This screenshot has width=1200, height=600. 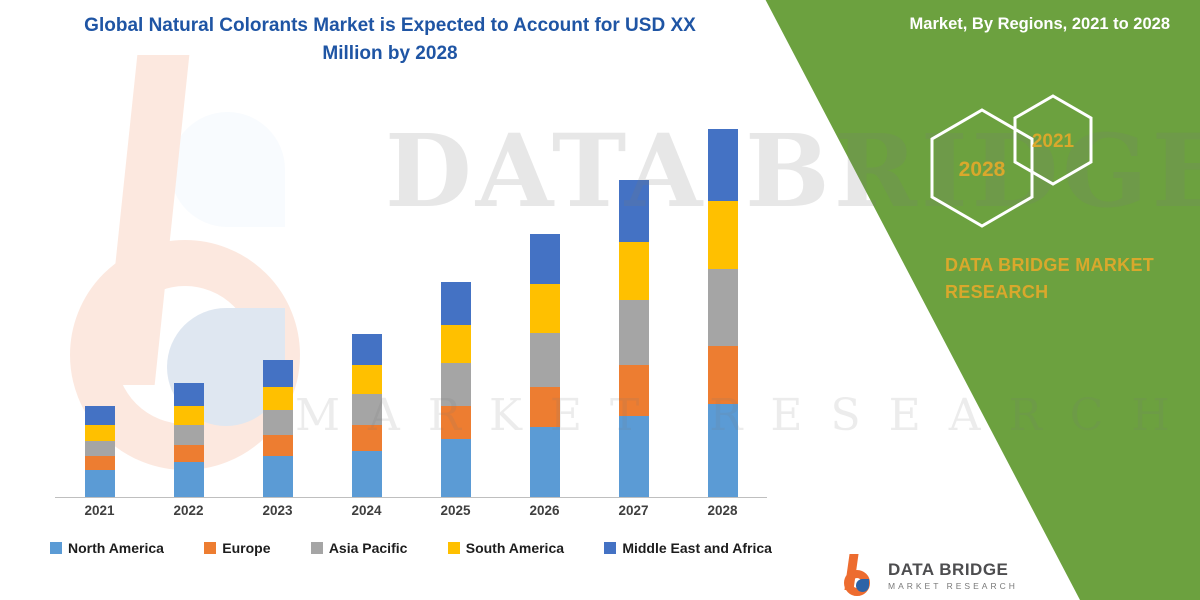 What do you see at coordinates (99, 416) in the screenshot?
I see `bar-segment-middle-east-and-africa-2021` at bounding box center [99, 416].